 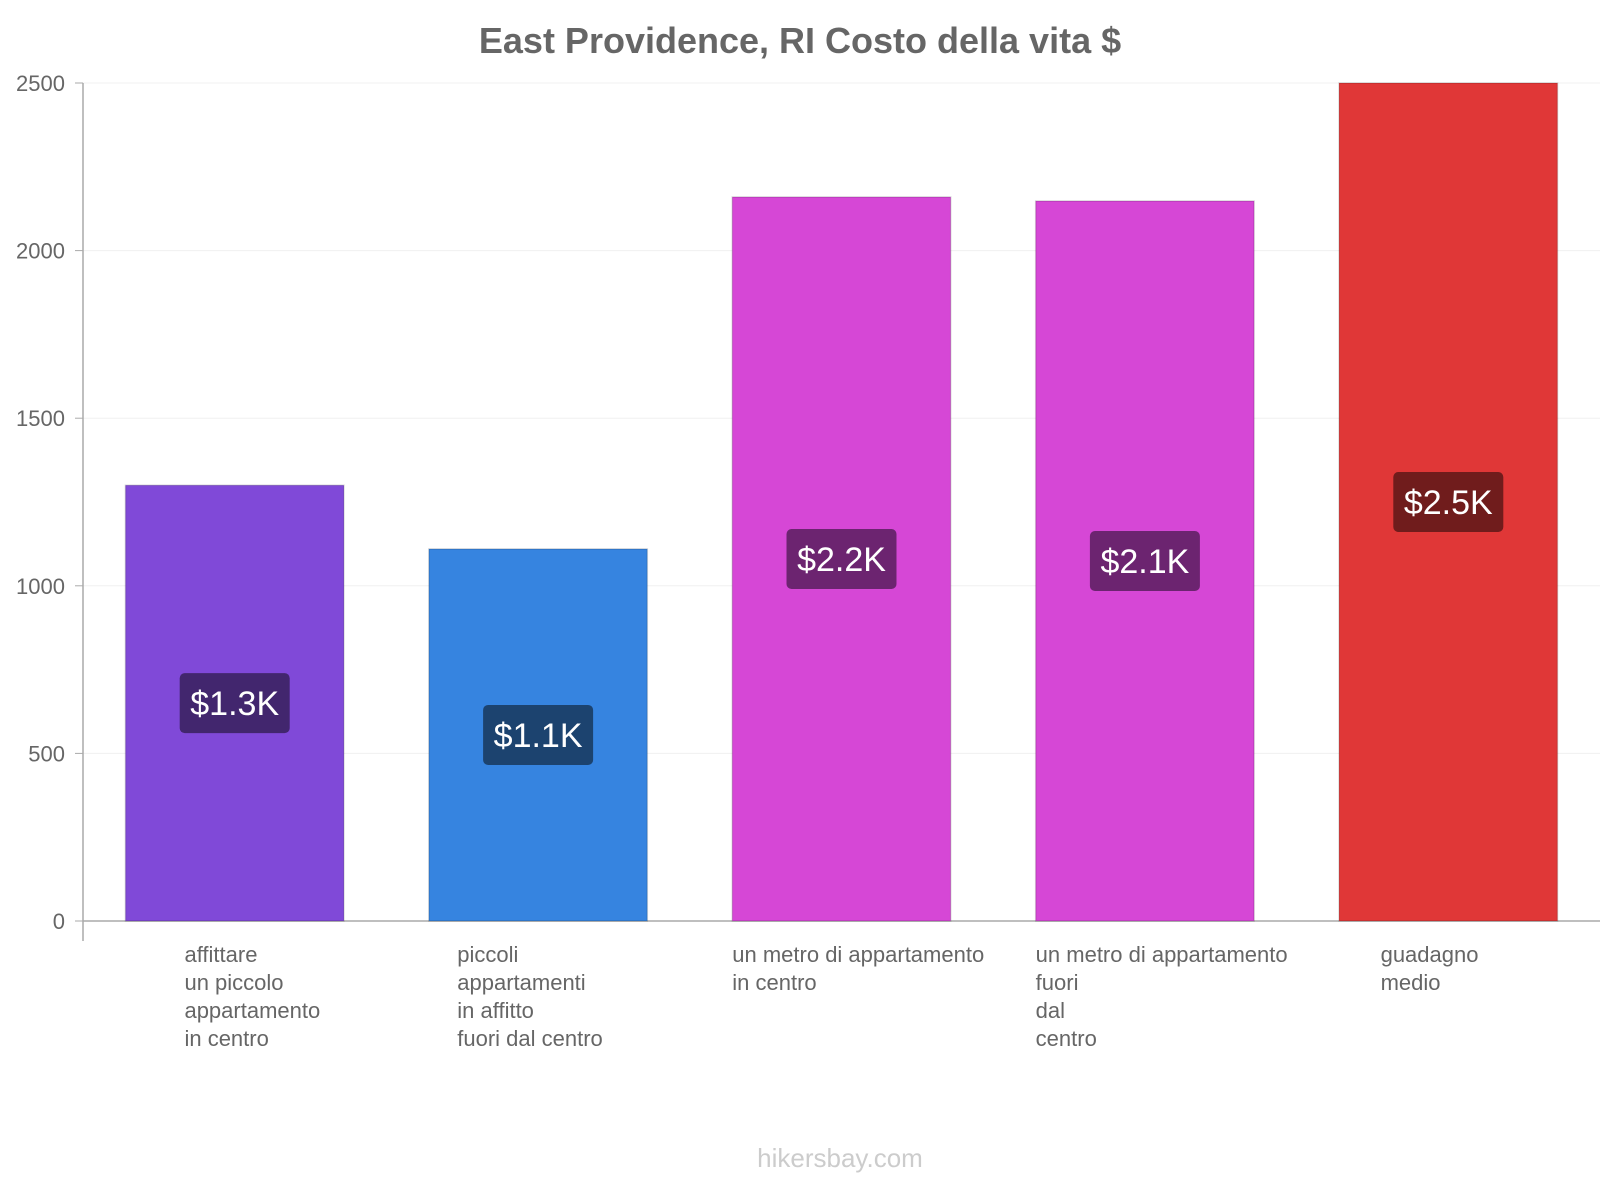 I want to click on value-label: $1.1K, so click(x=538, y=736).